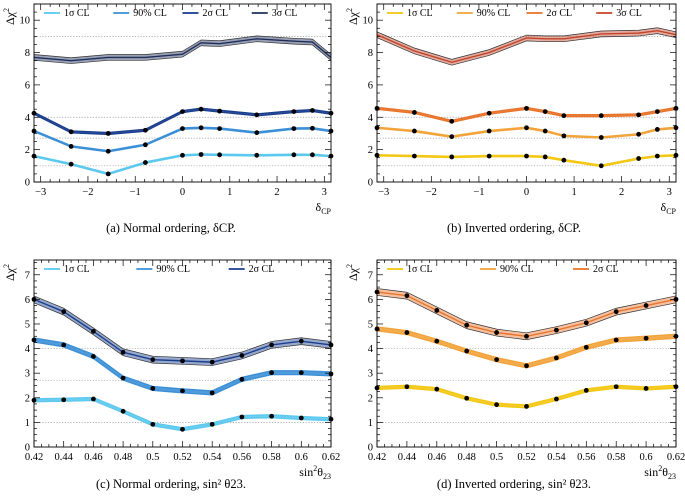 This screenshot has height=496, width=685. What do you see at coordinates (621, 192) in the screenshot?
I see `x-tick-label: 2` at bounding box center [621, 192].